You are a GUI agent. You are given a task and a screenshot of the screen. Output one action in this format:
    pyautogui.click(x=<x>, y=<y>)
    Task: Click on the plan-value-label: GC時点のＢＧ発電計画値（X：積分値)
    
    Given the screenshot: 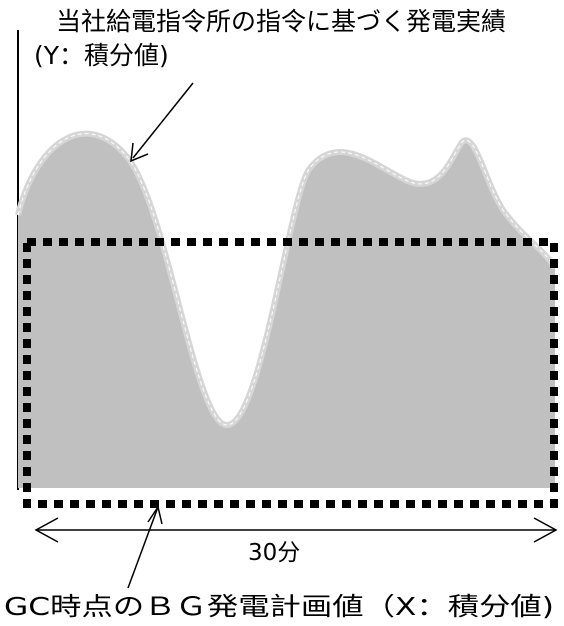 What is the action you would take?
    pyautogui.click(x=279, y=606)
    